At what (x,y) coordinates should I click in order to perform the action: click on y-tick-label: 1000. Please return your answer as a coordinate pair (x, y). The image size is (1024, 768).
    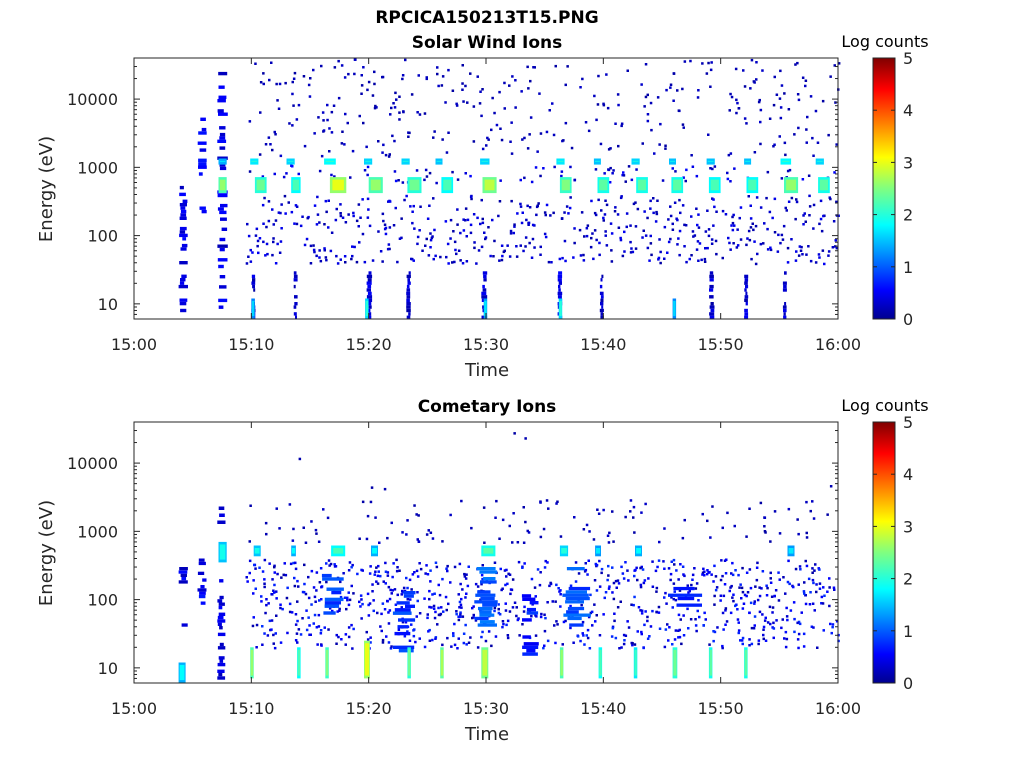
    Looking at the image, I should click on (97, 167).